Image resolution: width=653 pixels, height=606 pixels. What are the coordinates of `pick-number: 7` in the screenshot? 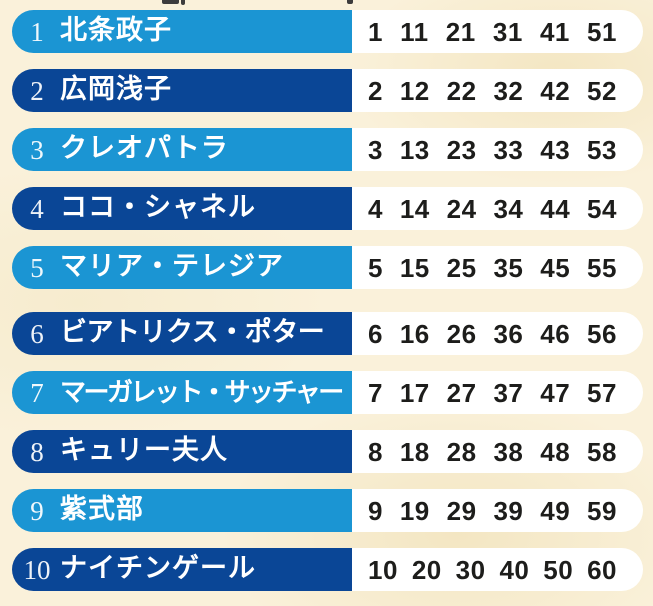 It's located at (375, 392).